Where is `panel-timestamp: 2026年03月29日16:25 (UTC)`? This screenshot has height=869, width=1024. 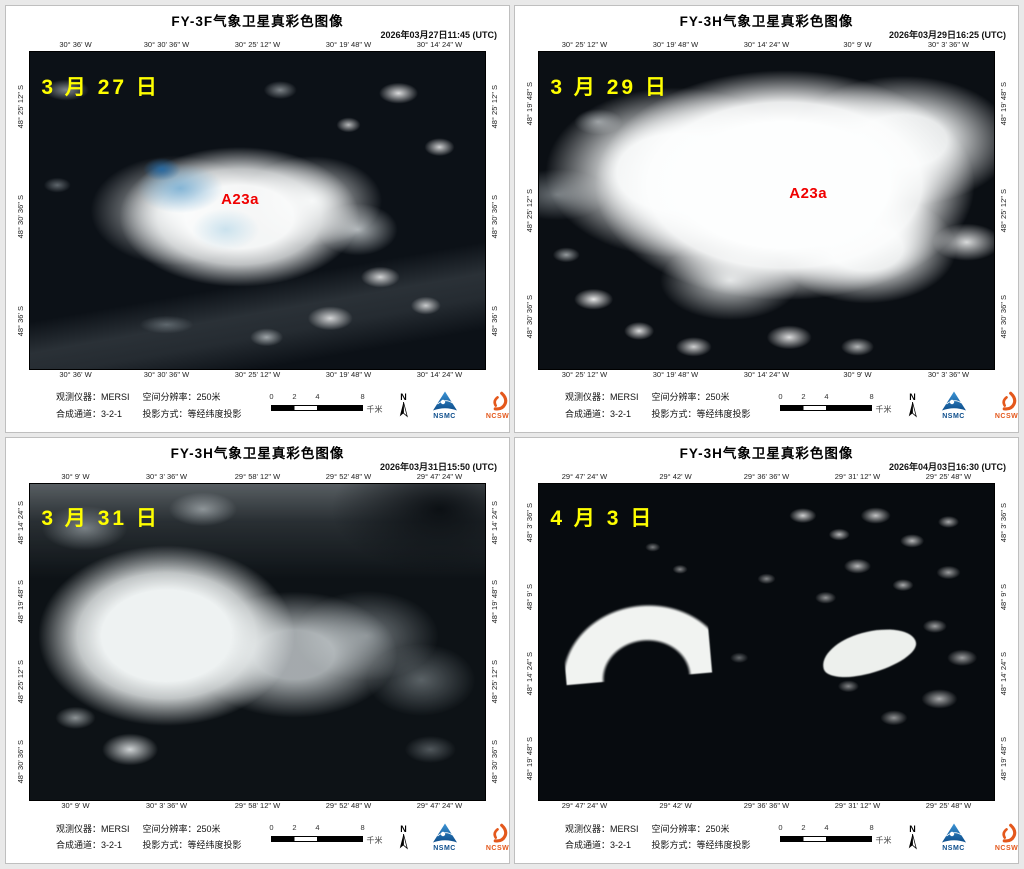
panel-timestamp: 2026年03月29日16:25 (UTC) is located at coordinates (947, 35).